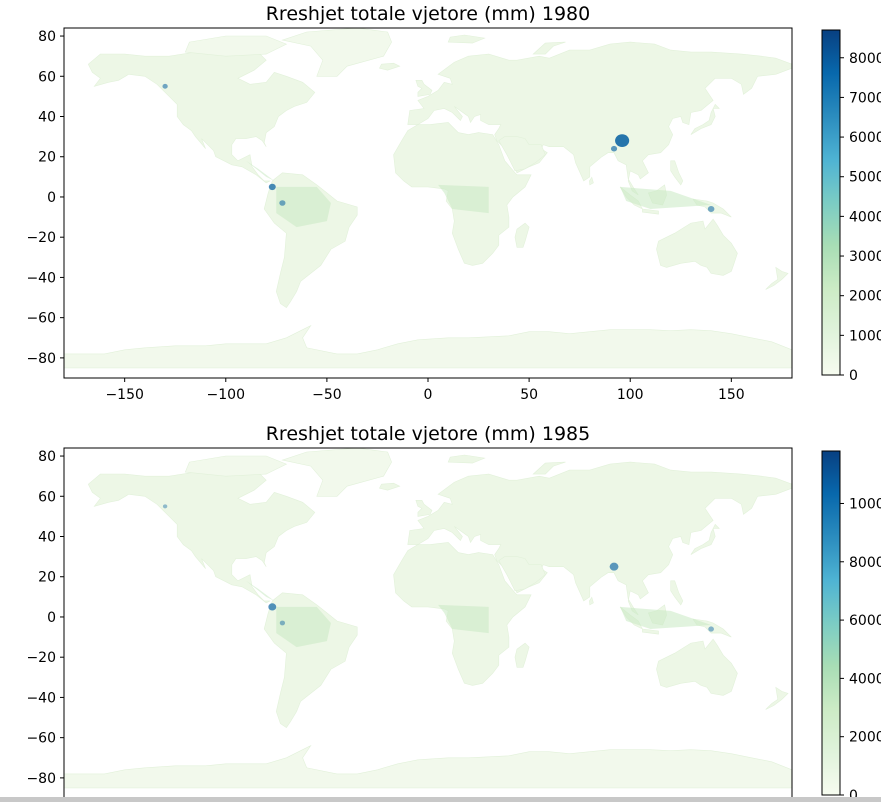  What do you see at coordinates (865, 217) in the screenshot?
I see `colorbar-tick-label: 4000` at bounding box center [865, 217].